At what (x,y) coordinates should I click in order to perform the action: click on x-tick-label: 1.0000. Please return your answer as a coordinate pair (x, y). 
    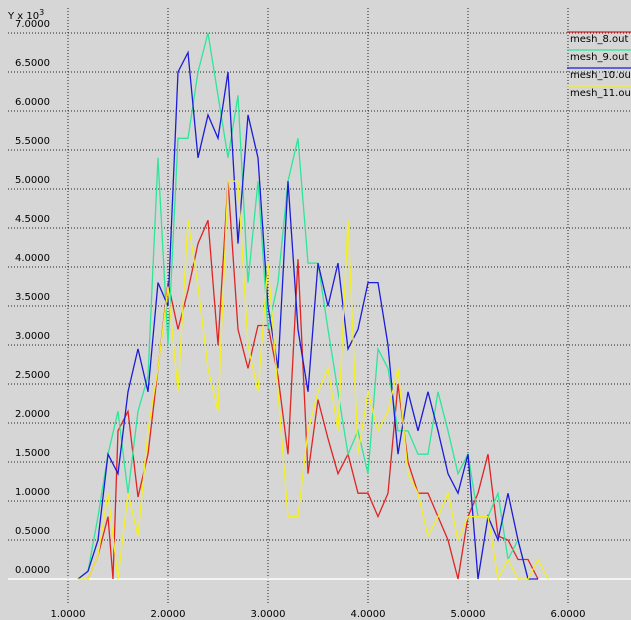
    Looking at the image, I should click on (68, 614).